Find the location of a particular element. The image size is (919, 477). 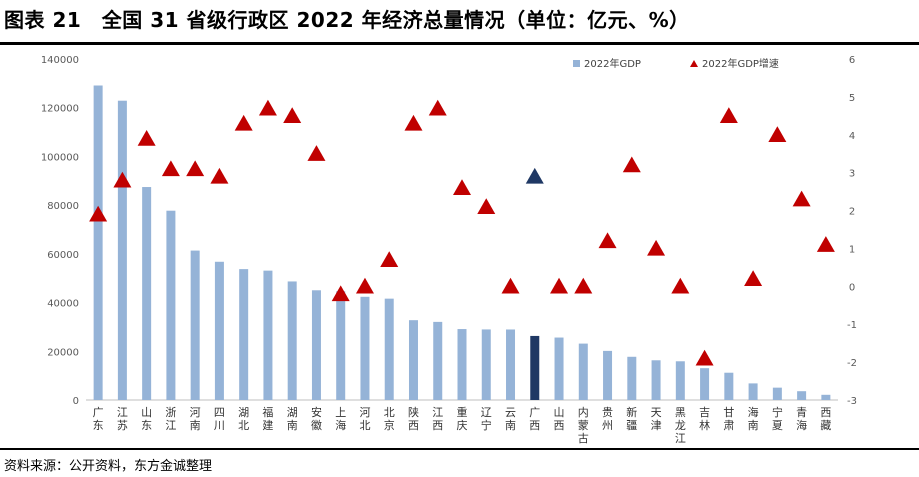

legend-swatch-gdp is located at coordinates (576, 63).